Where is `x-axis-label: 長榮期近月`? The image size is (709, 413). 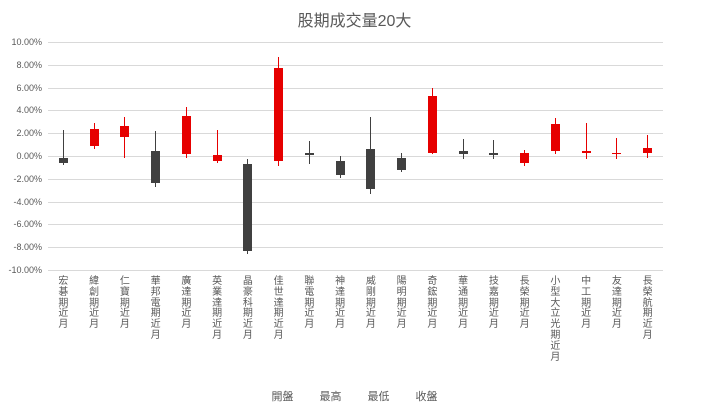 x-axis-label: 長榮期近月 is located at coordinates (524, 303).